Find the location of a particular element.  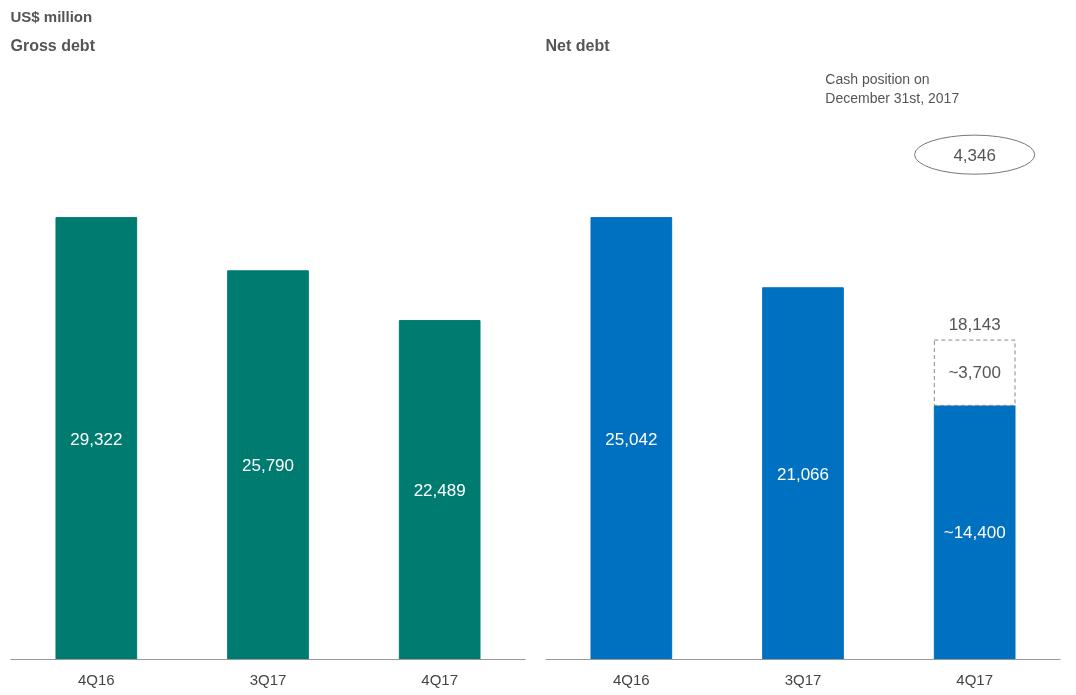

text: Cash position on December 31st, 2017 is located at coordinates (892, 88).